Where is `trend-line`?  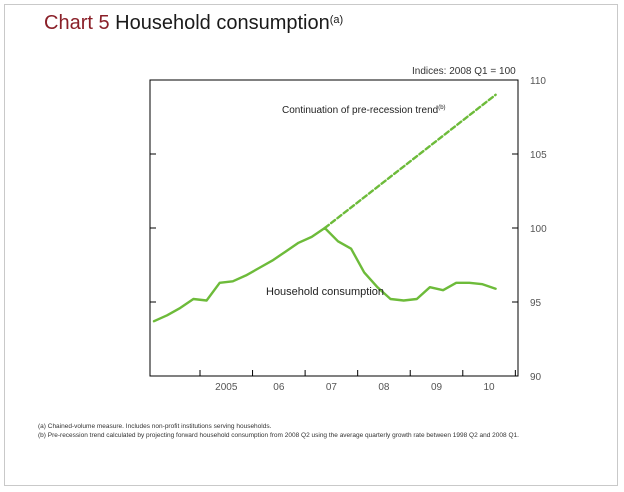 trend-line is located at coordinates (410, 161).